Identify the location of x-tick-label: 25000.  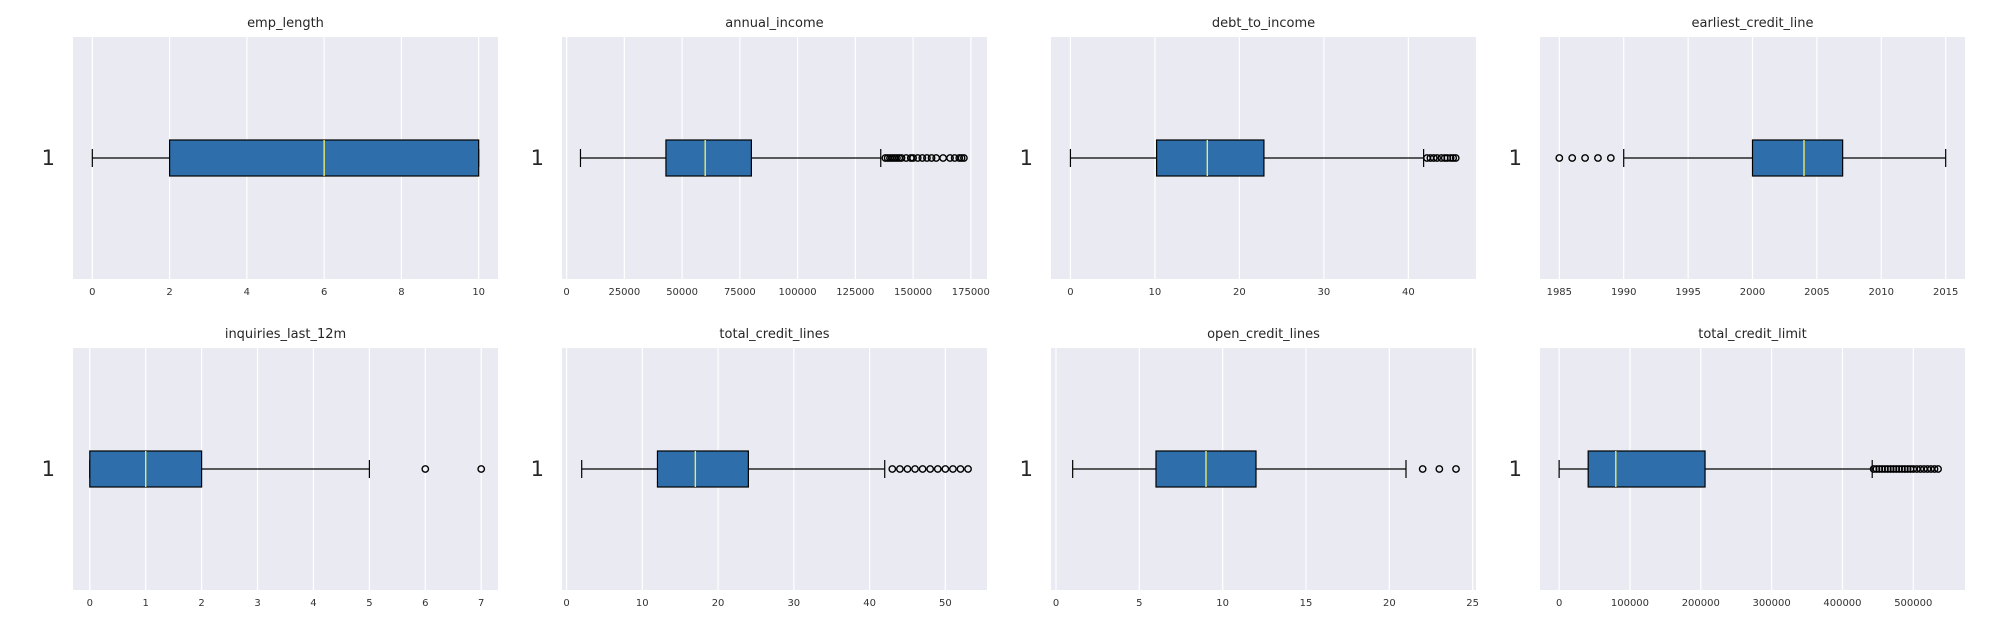
(624, 292).